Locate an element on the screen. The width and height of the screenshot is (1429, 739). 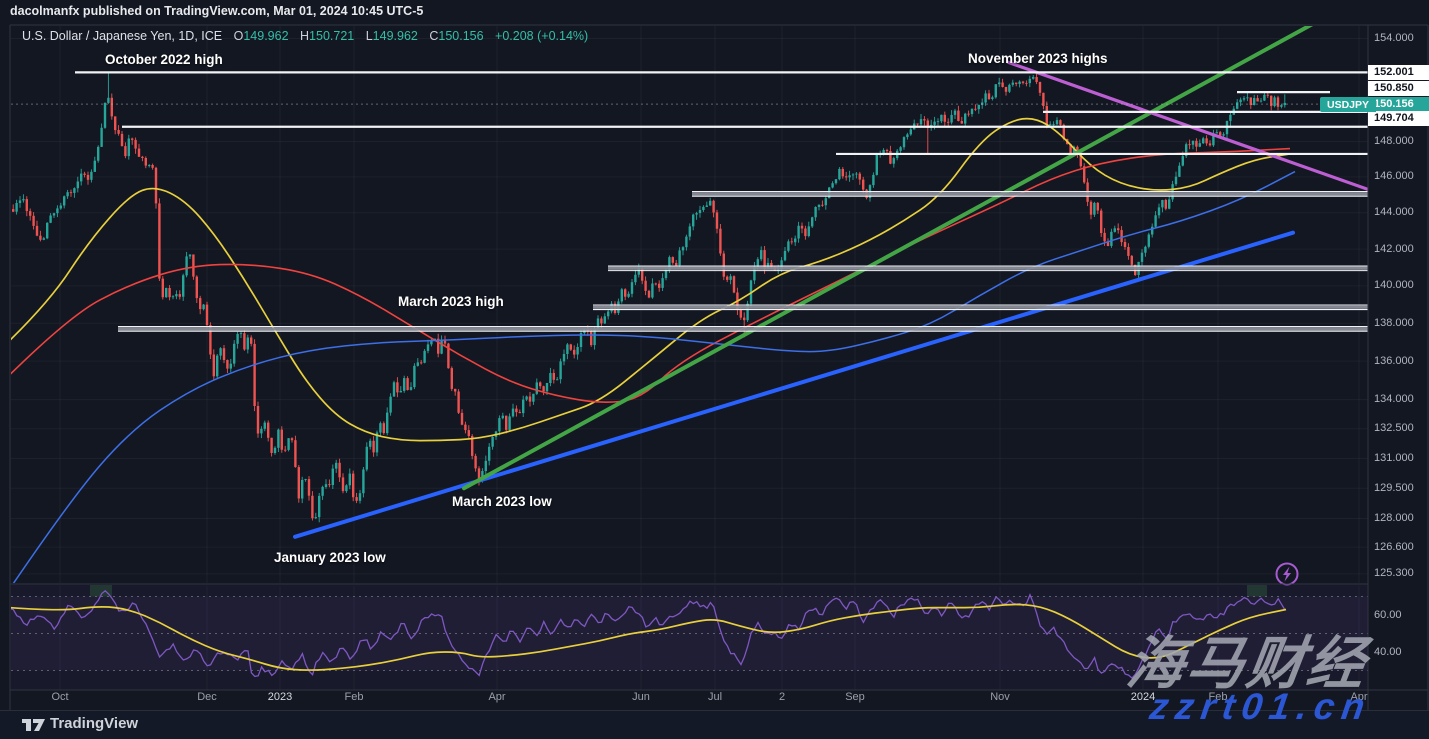
high-label: H is located at coordinates (305, 36).